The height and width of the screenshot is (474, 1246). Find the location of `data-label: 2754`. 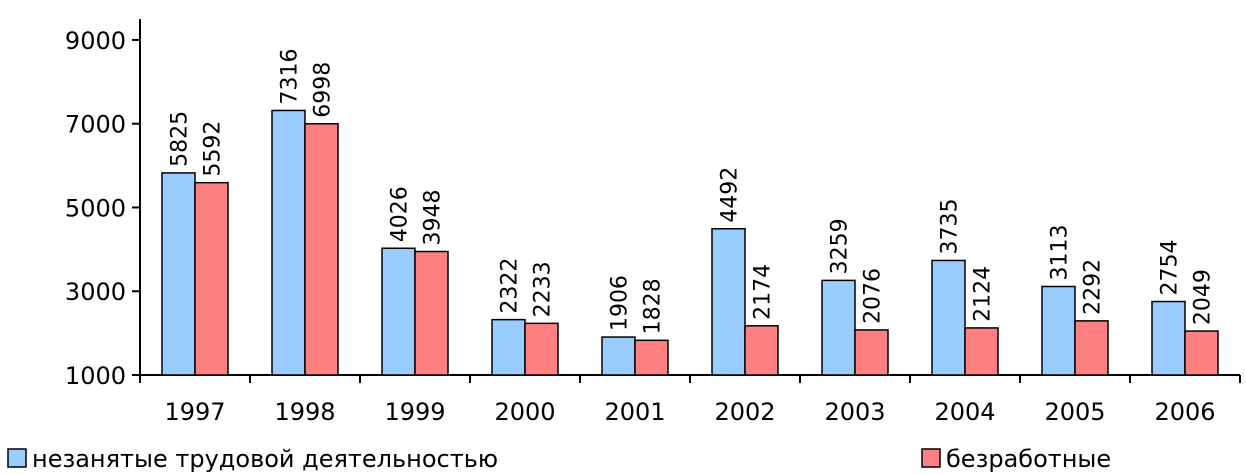

data-label: 2754 is located at coordinates (1170, 268).